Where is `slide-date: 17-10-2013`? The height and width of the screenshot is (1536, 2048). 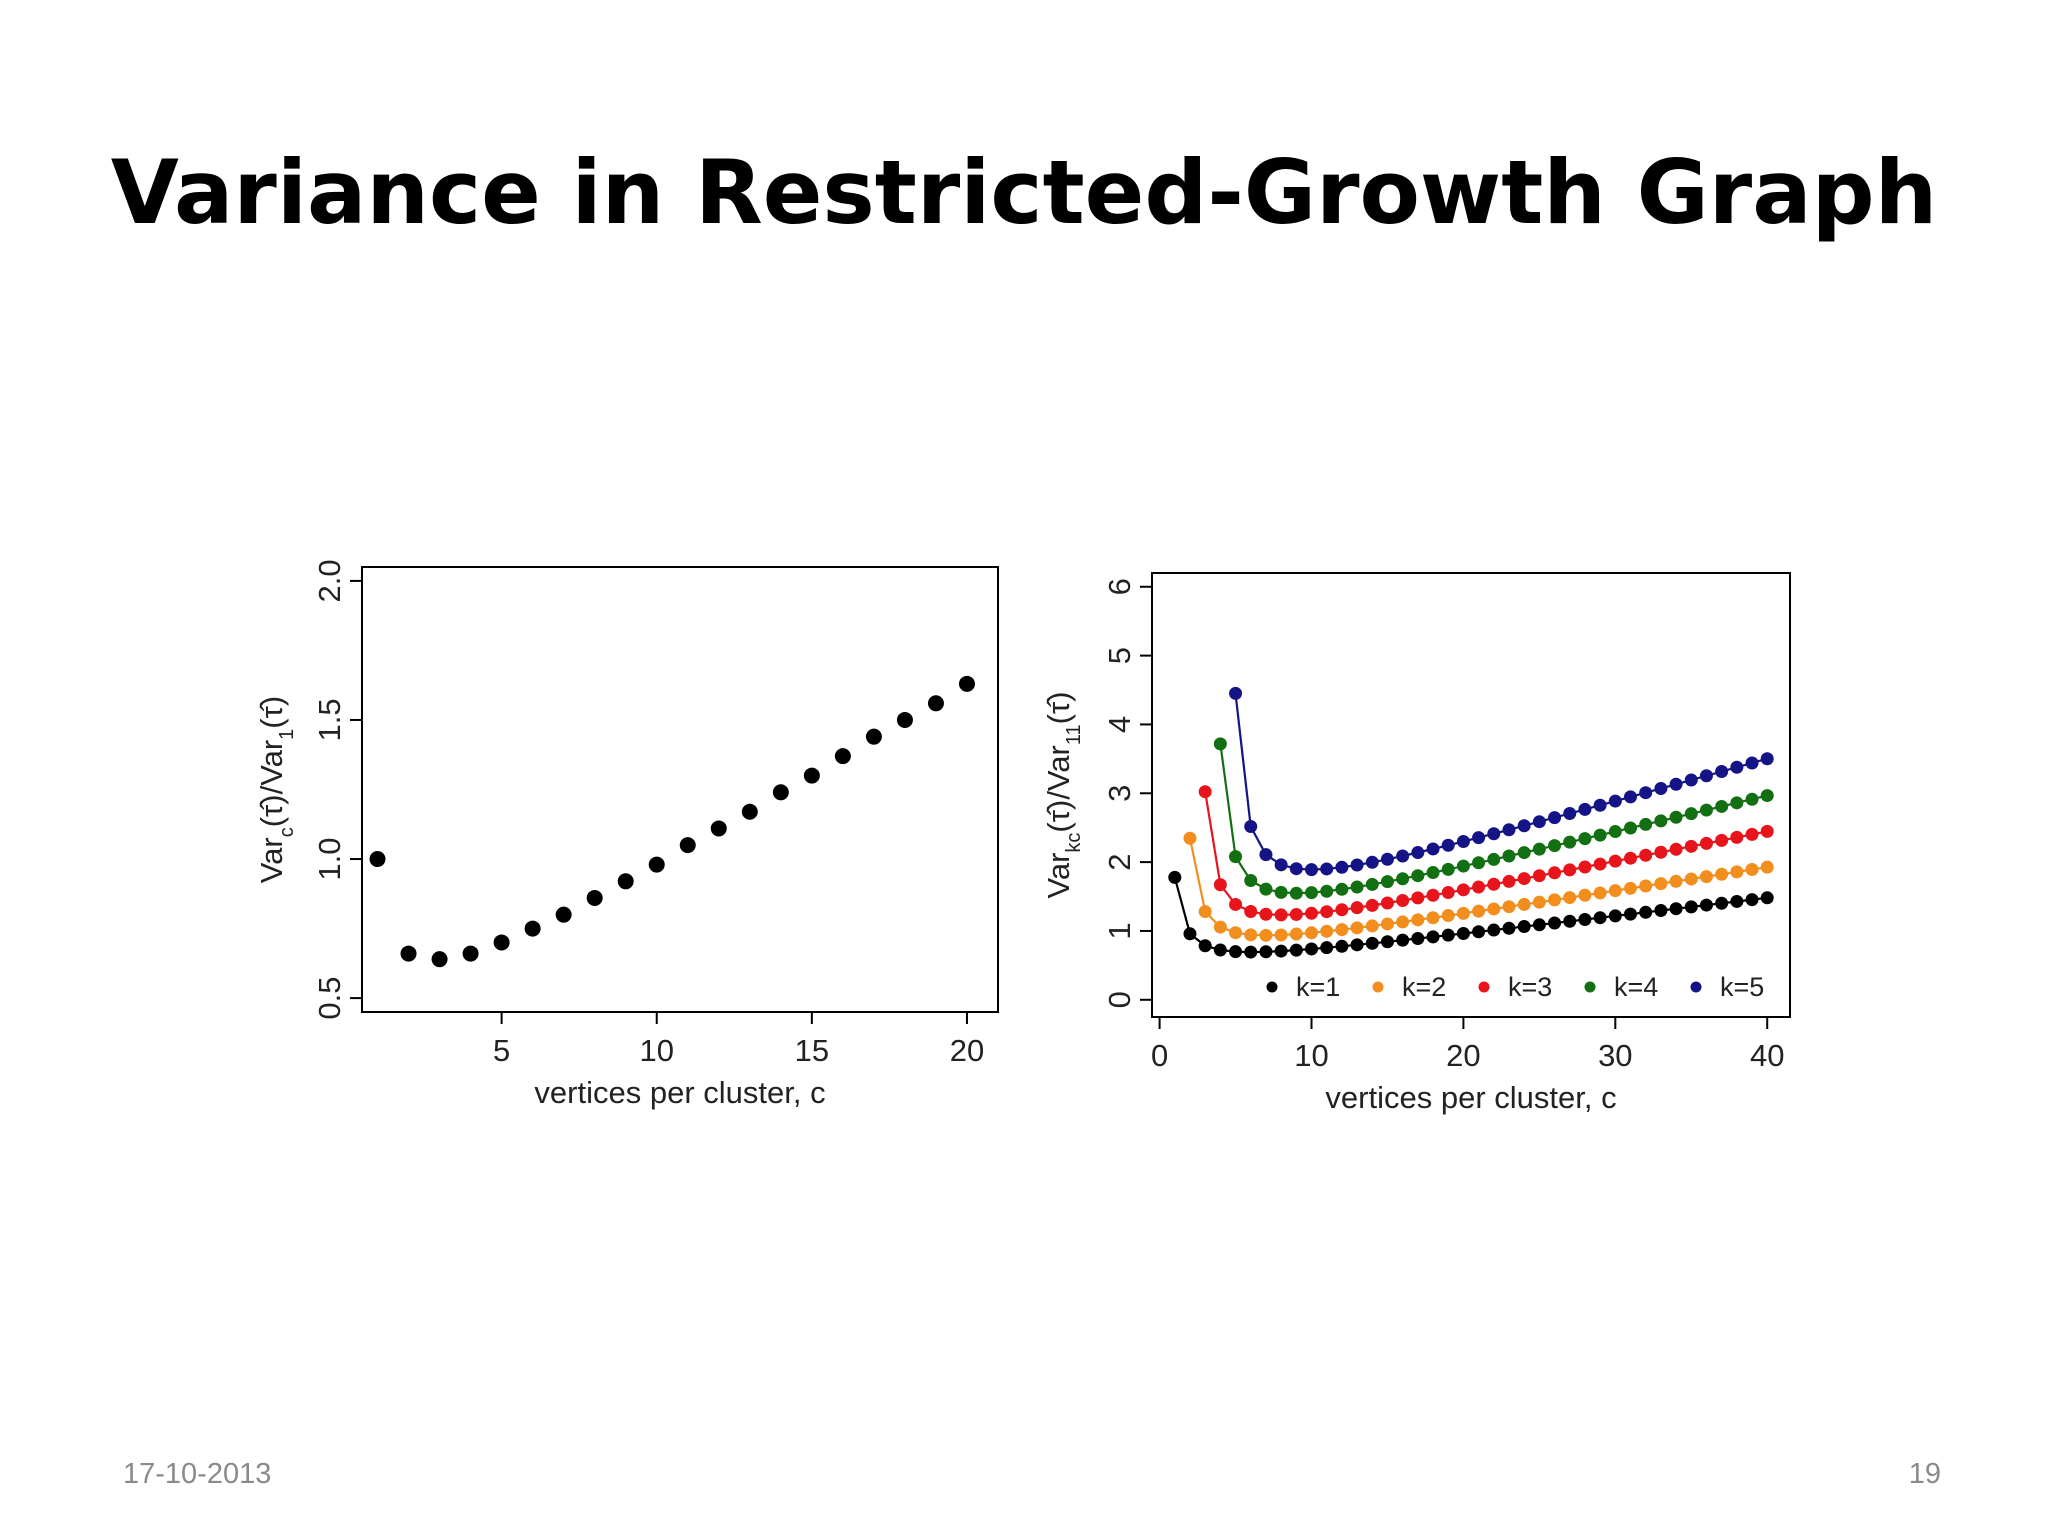
slide-date: 17-10-2013 is located at coordinates (197, 1474).